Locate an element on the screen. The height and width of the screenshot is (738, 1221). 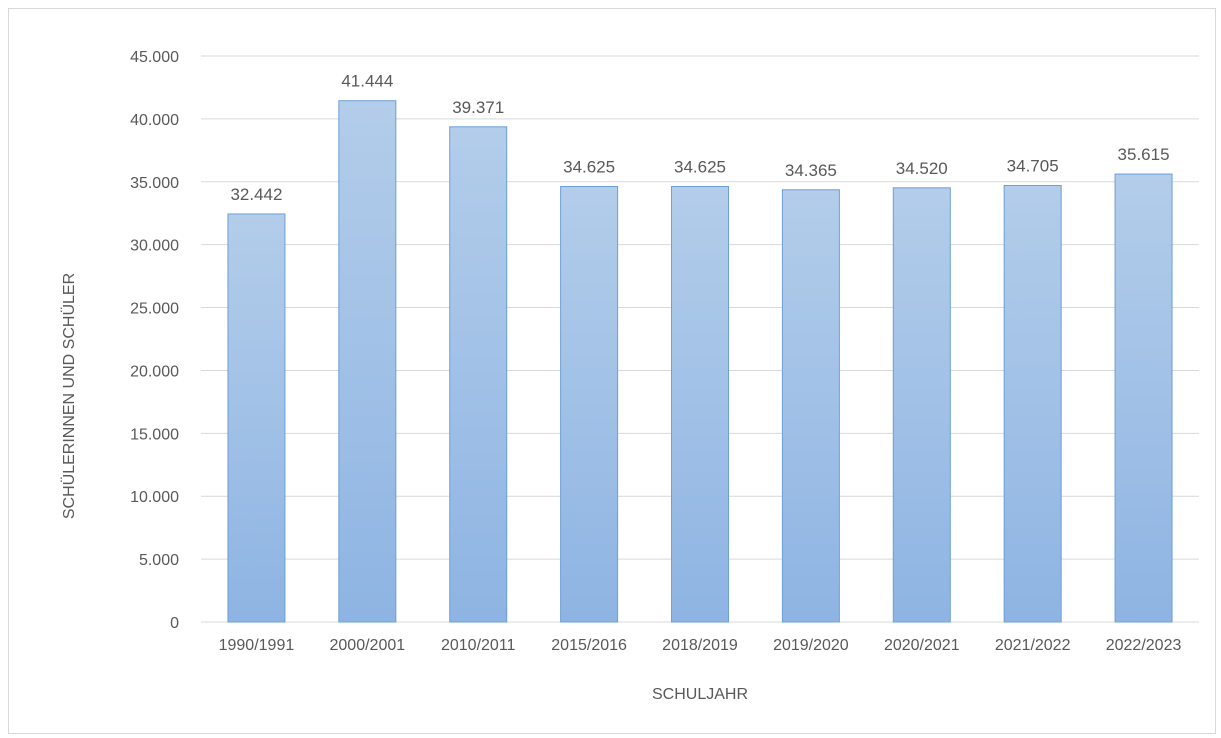
x-tick-label: 2020/2021 is located at coordinates (922, 645).